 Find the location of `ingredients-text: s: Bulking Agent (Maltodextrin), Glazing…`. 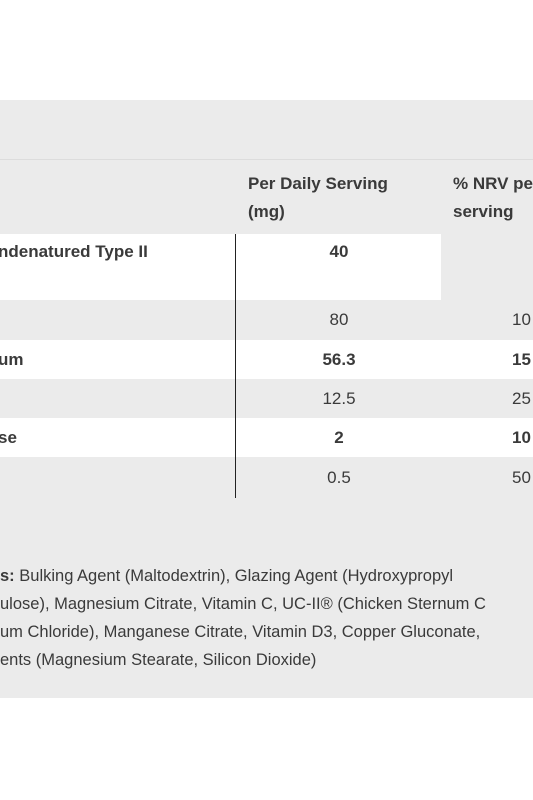

ingredients-text: s: Bulking Agent (Maltodextrin), Glazing… is located at coordinates (266, 618).